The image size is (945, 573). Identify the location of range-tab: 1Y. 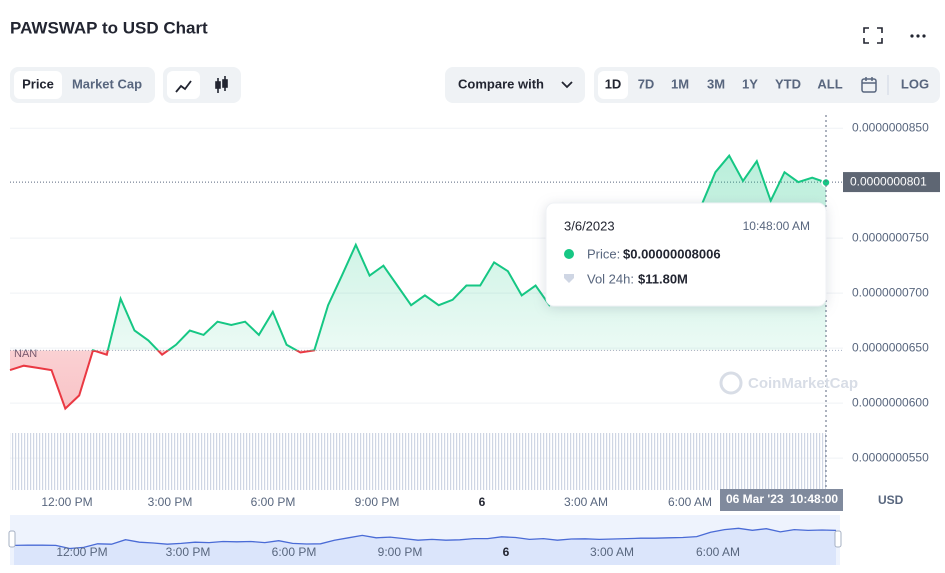
(750, 83).